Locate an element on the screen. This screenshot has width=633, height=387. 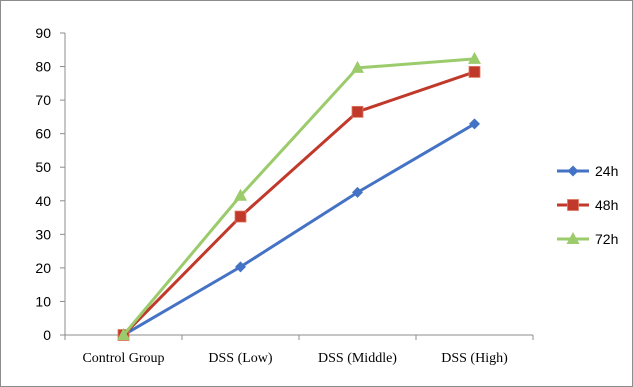
legend: 24h 48h 72h is located at coordinates (587, 205).